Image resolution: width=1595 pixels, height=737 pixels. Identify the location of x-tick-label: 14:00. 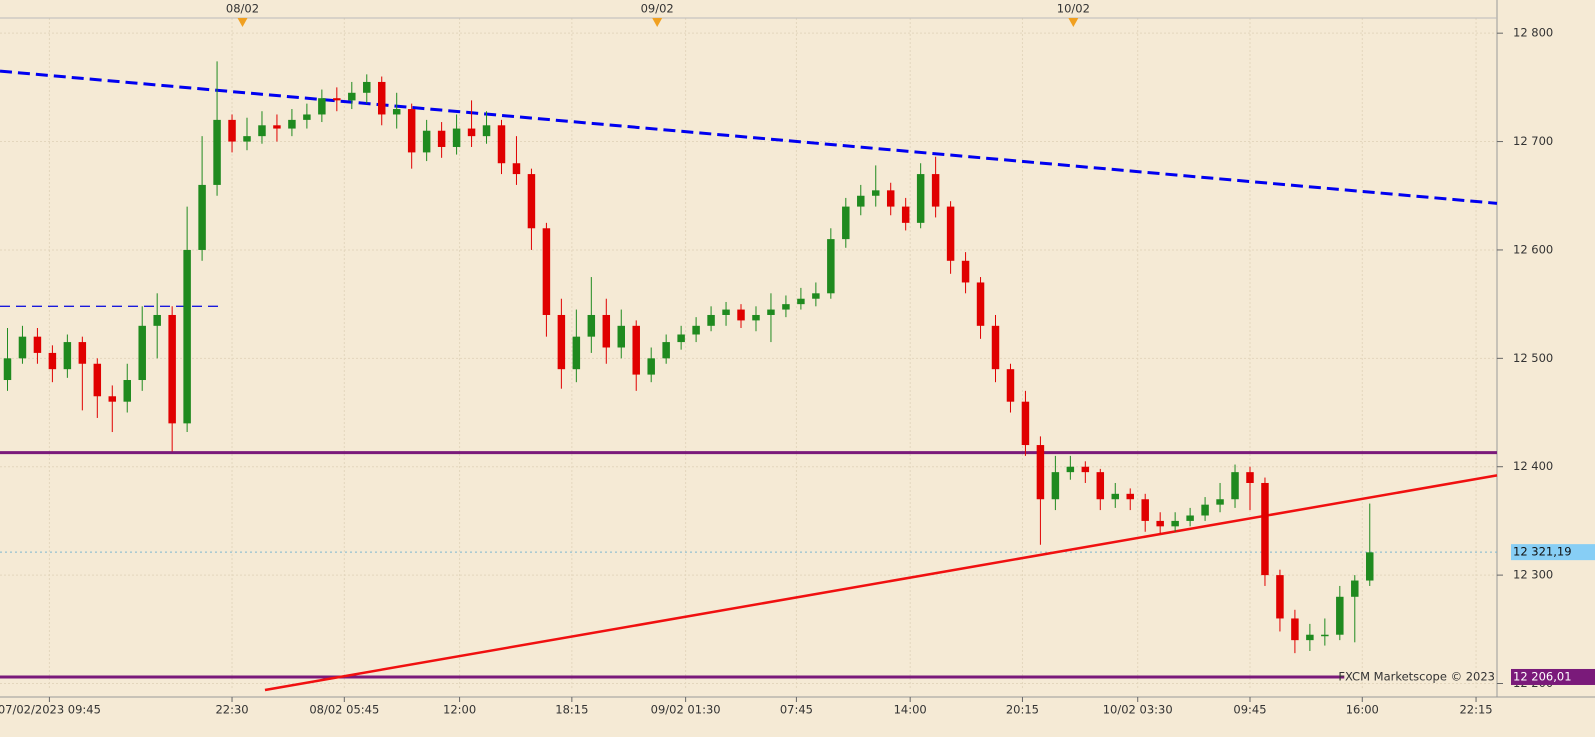
(910, 710).